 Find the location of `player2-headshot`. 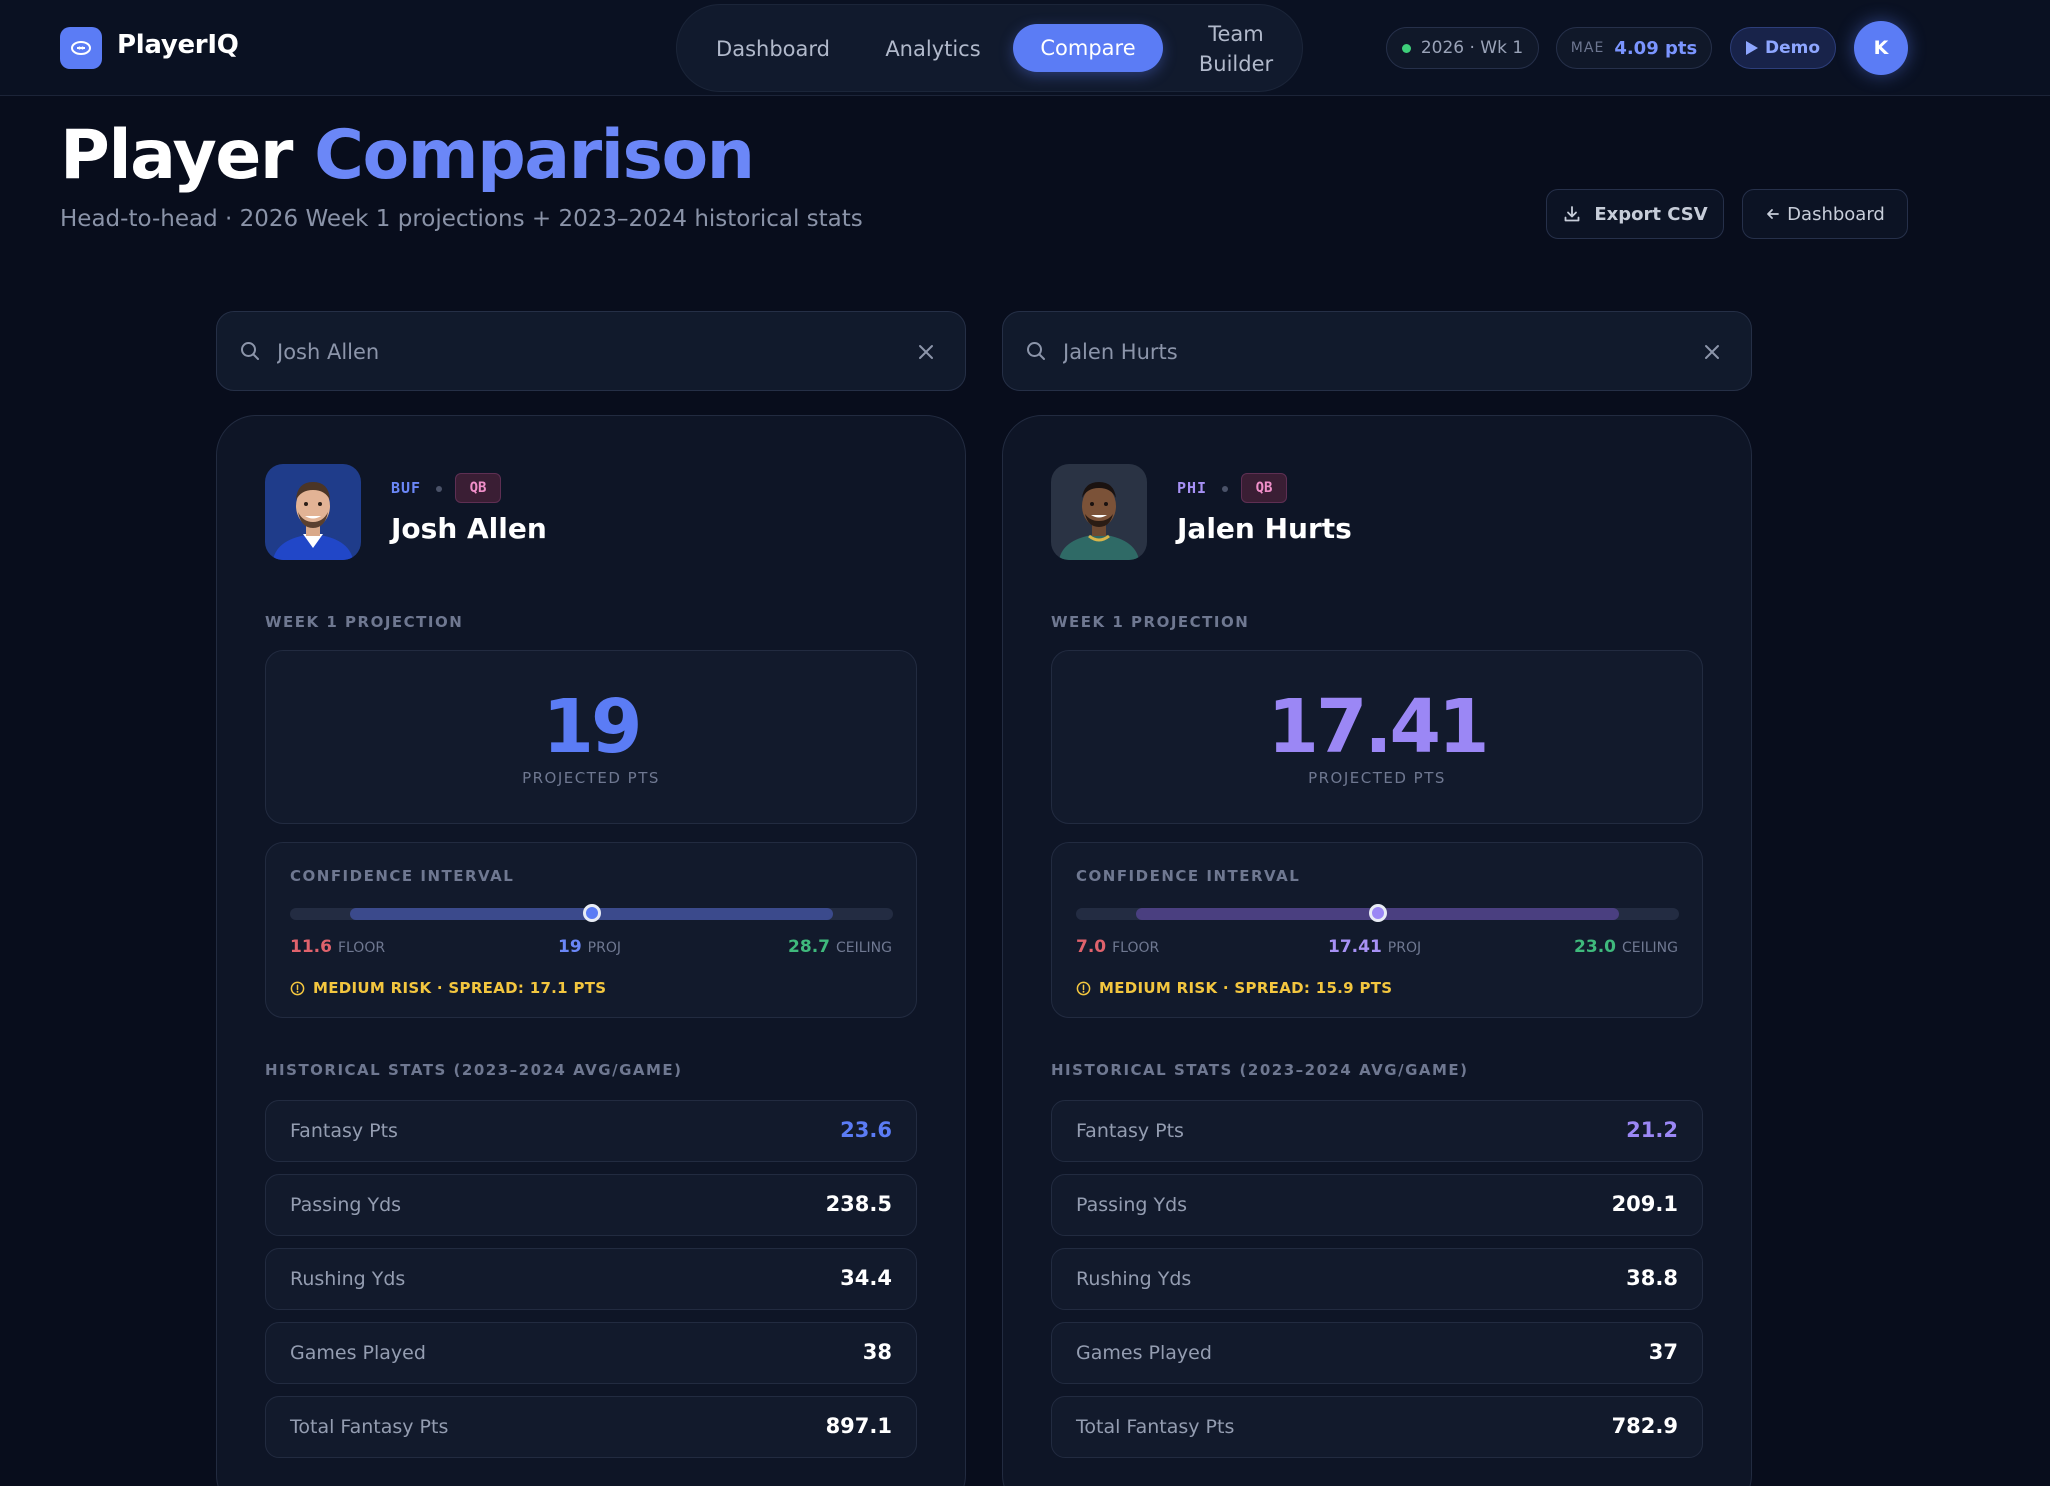

player2-headshot is located at coordinates (1099, 512).